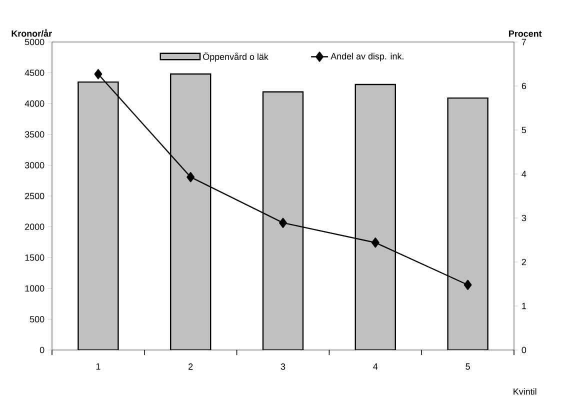  Describe the element at coordinates (524, 306) in the screenshot. I see `y2-tick-label: 1` at that location.